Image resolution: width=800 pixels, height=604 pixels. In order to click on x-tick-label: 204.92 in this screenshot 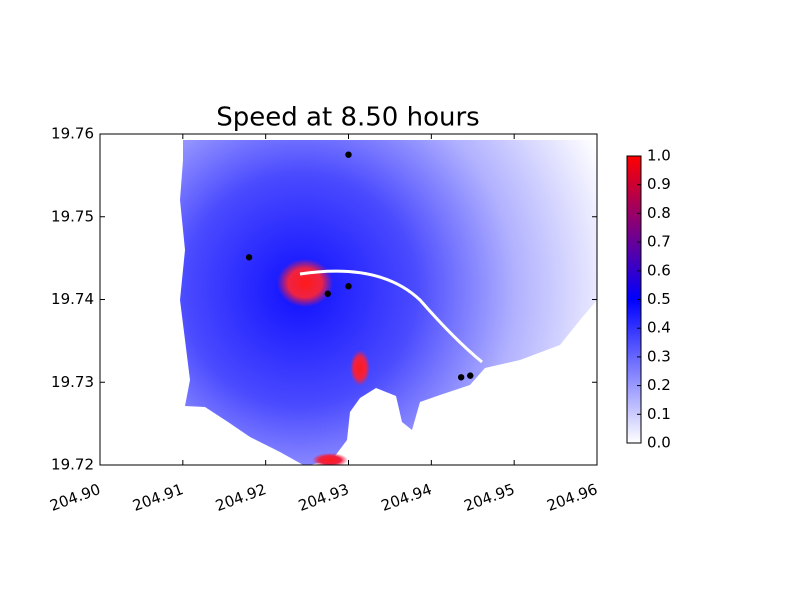, I will do `click(240, 497)`.